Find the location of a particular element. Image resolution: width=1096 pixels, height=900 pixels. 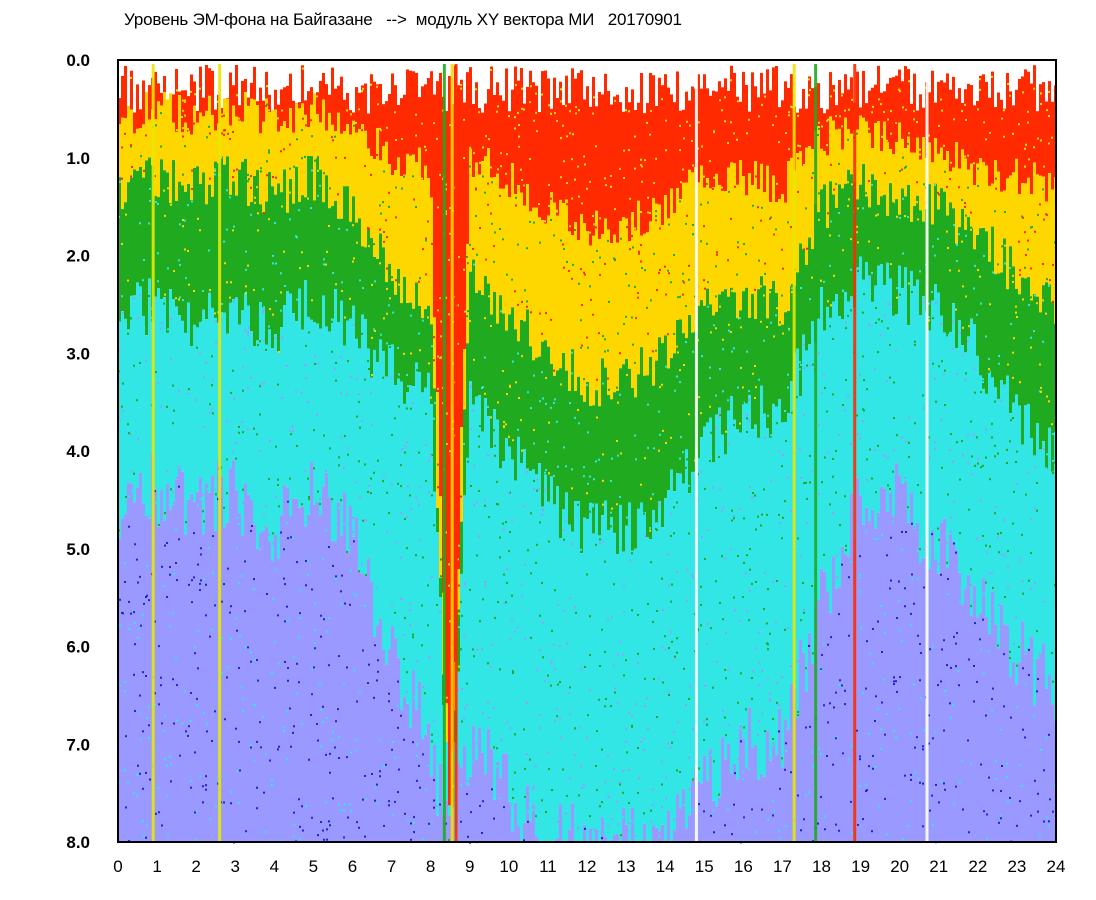

y-tick-label: 1.0 is located at coordinates (78, 158).